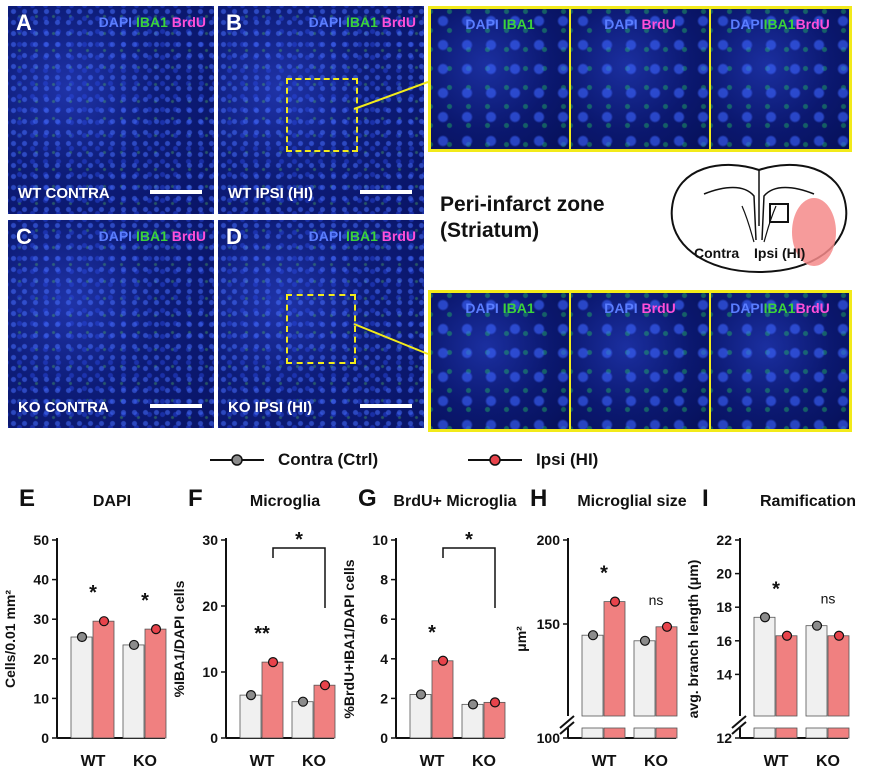  I want to click on zoom-row-top: DAPI IBA1 DAPI BrdU DAPIIBA1BrdU, so click(640, 79).